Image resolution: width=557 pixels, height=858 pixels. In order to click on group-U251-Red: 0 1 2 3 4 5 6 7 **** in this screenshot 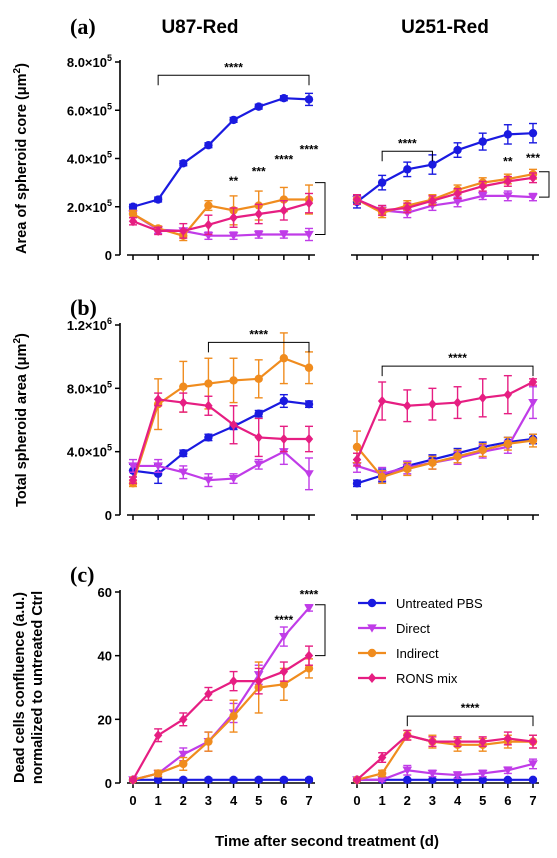, I will do `click(445, 754)`.